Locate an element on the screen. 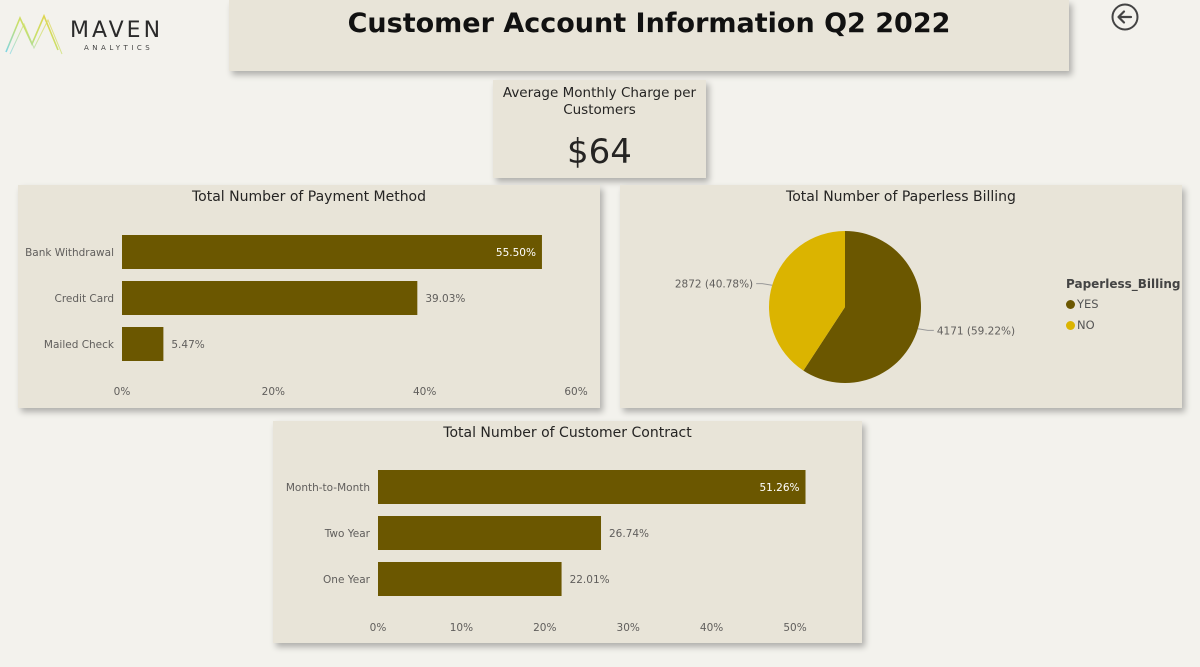 The image size is (1200, 667). data-label: 39.03% is located at coordinates (445, 299).